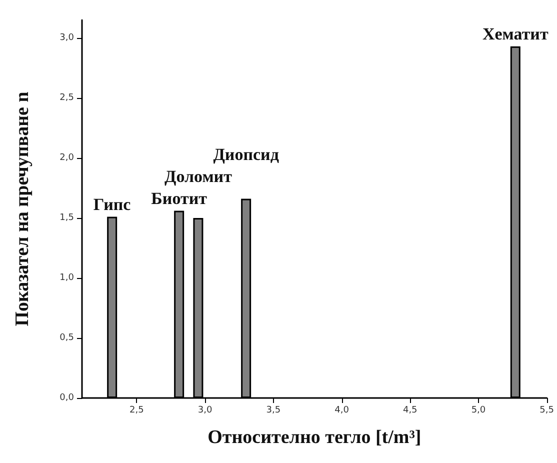 This screenshot has width=557, height=463. Describe the element at coordinates (315, 437) in the screenshot. I see `x-axis-title: Относително тегло [t/m³]` at that location.